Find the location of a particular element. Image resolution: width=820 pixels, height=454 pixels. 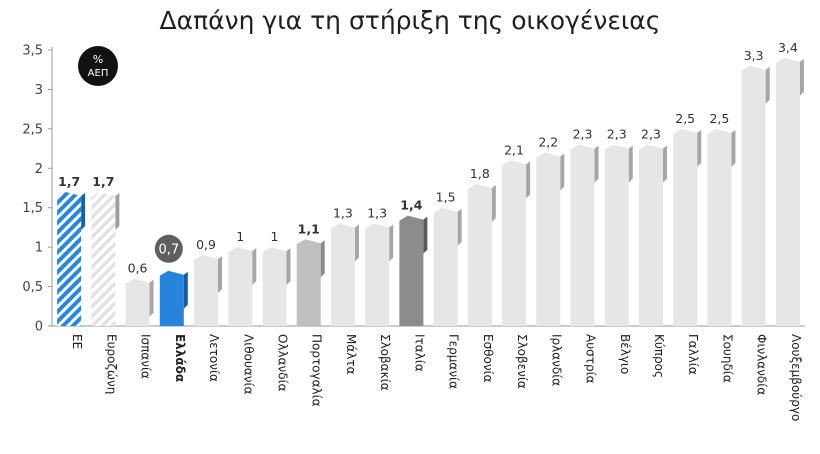

category-label: Λετονία is located at coordinates (214, 358).